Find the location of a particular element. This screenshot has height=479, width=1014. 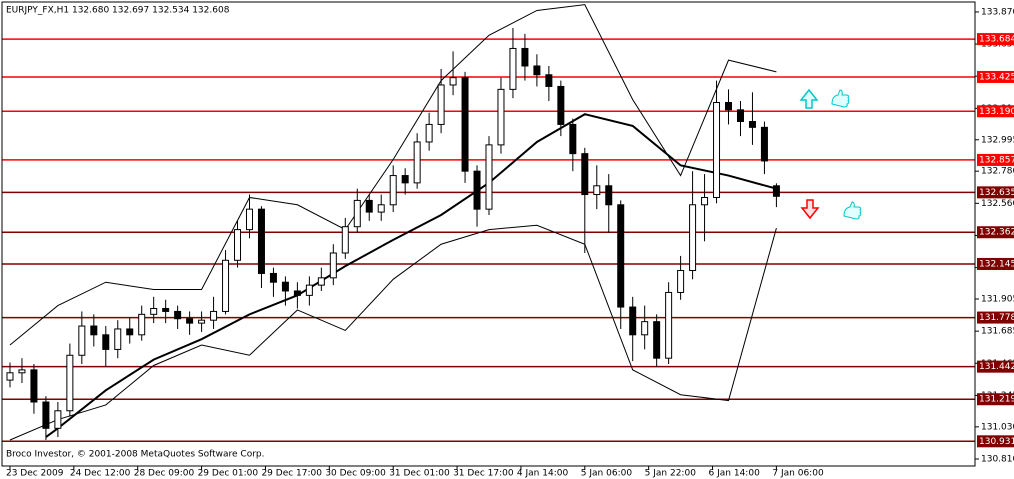

y-tick-label: 132.780 is located at coordinates (997, 172).